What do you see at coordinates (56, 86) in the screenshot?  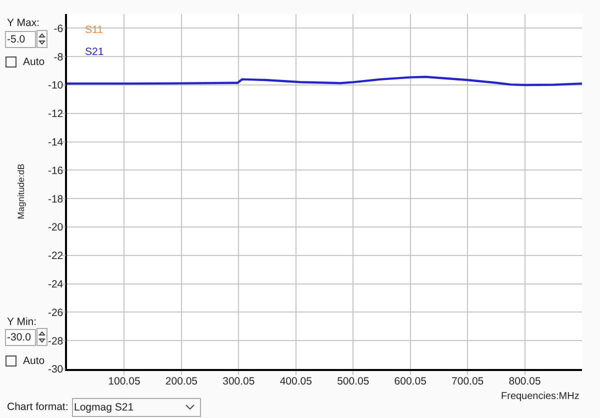 I see `y-tick-label: -10` at bounding box center [56, 86].